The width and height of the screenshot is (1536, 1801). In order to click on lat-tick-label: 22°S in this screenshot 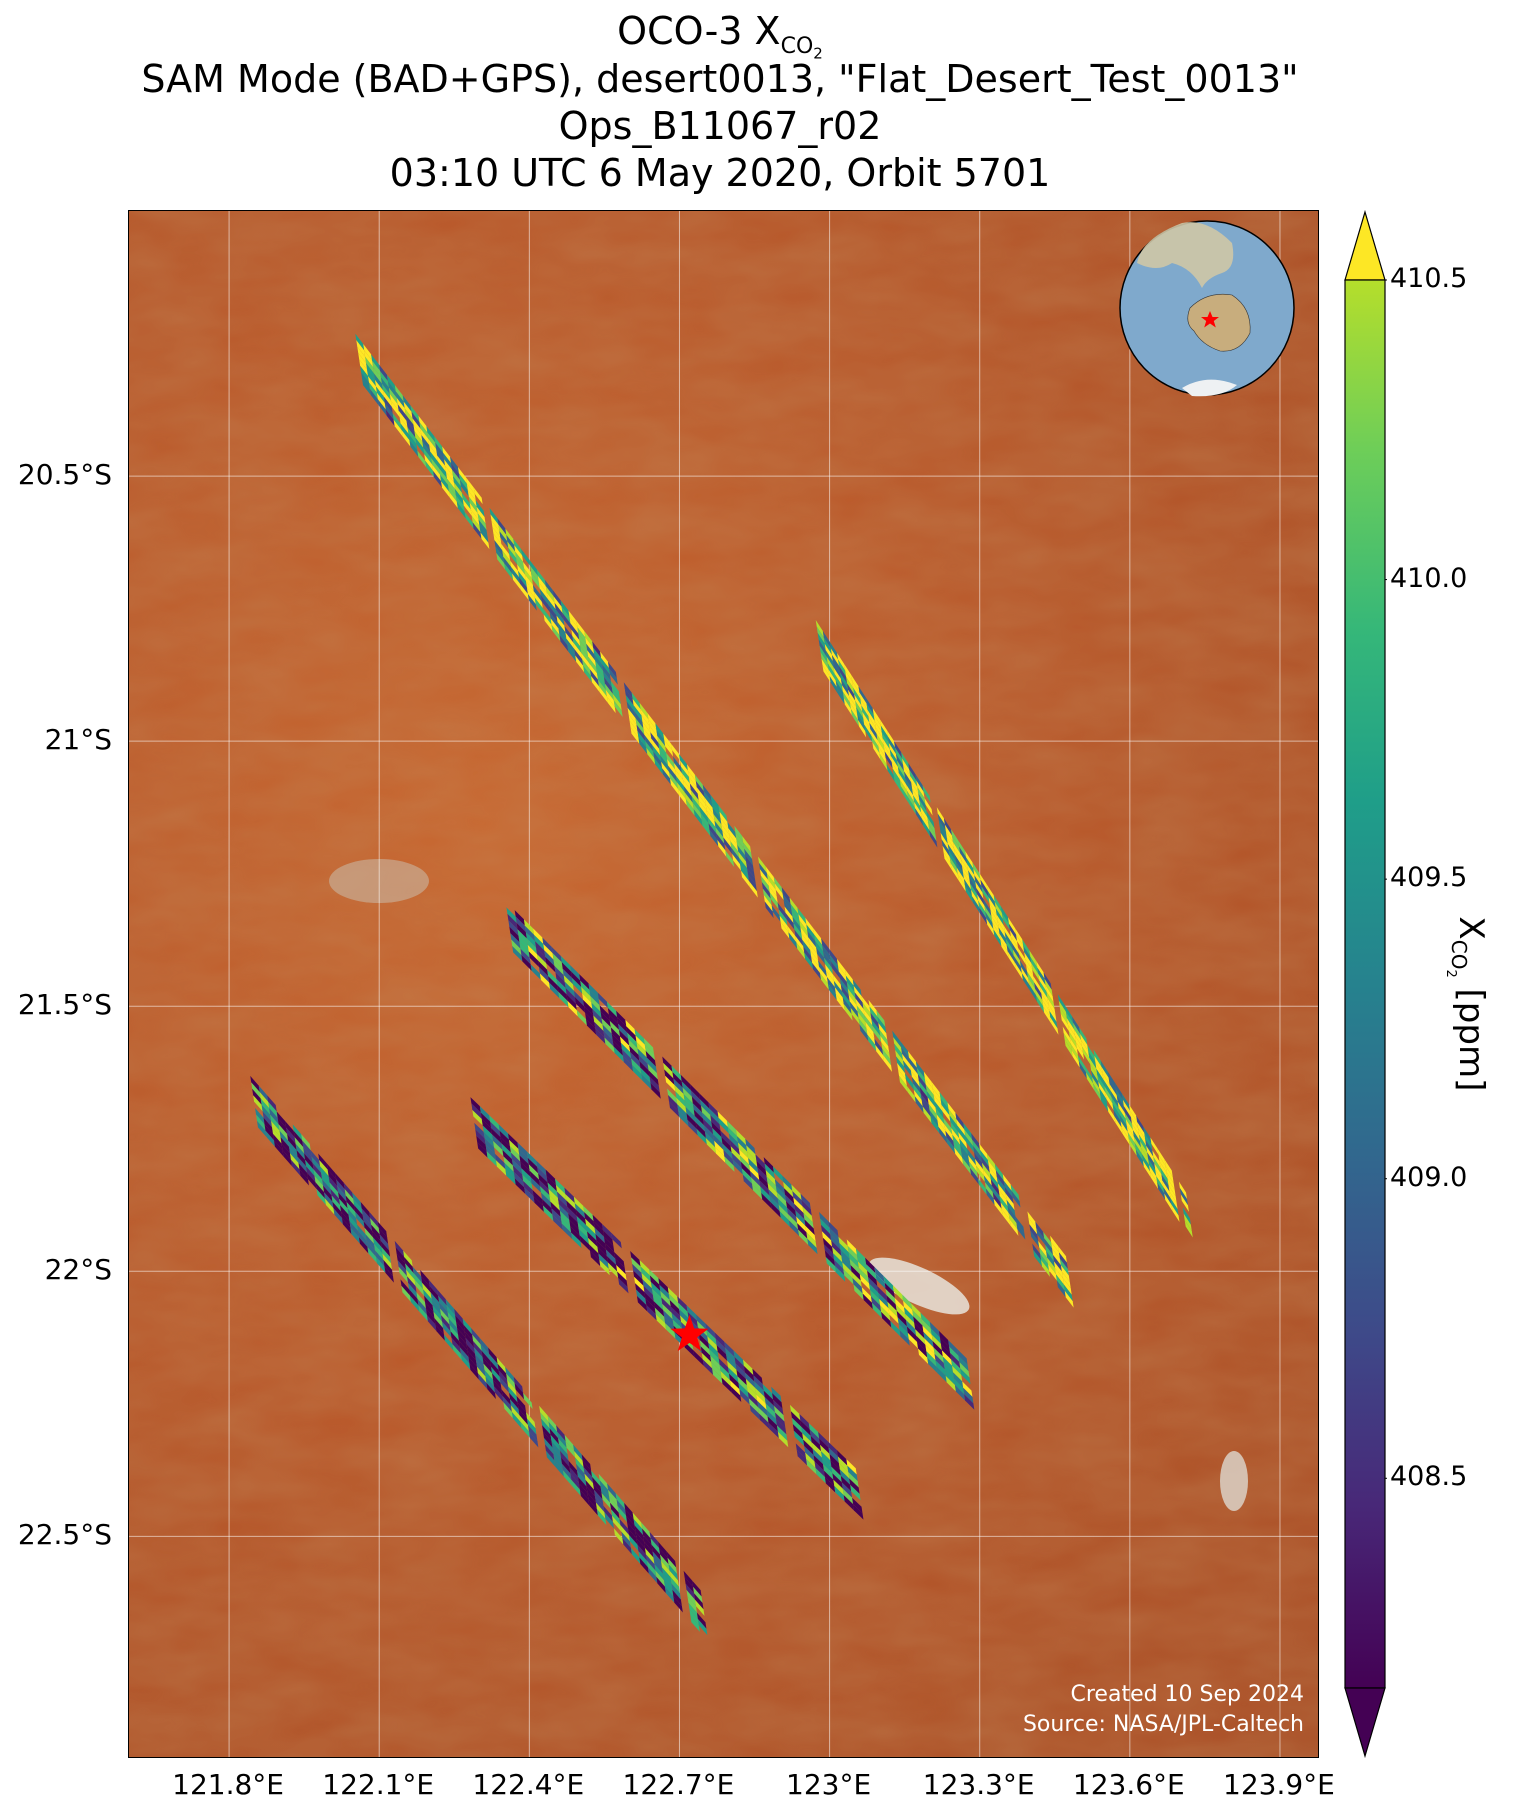, I will do `click(78, 1270)`.